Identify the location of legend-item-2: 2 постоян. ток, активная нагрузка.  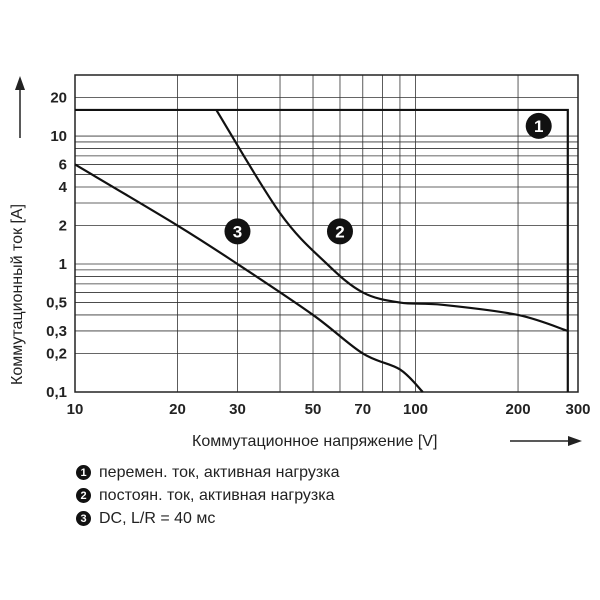
(207, 495).